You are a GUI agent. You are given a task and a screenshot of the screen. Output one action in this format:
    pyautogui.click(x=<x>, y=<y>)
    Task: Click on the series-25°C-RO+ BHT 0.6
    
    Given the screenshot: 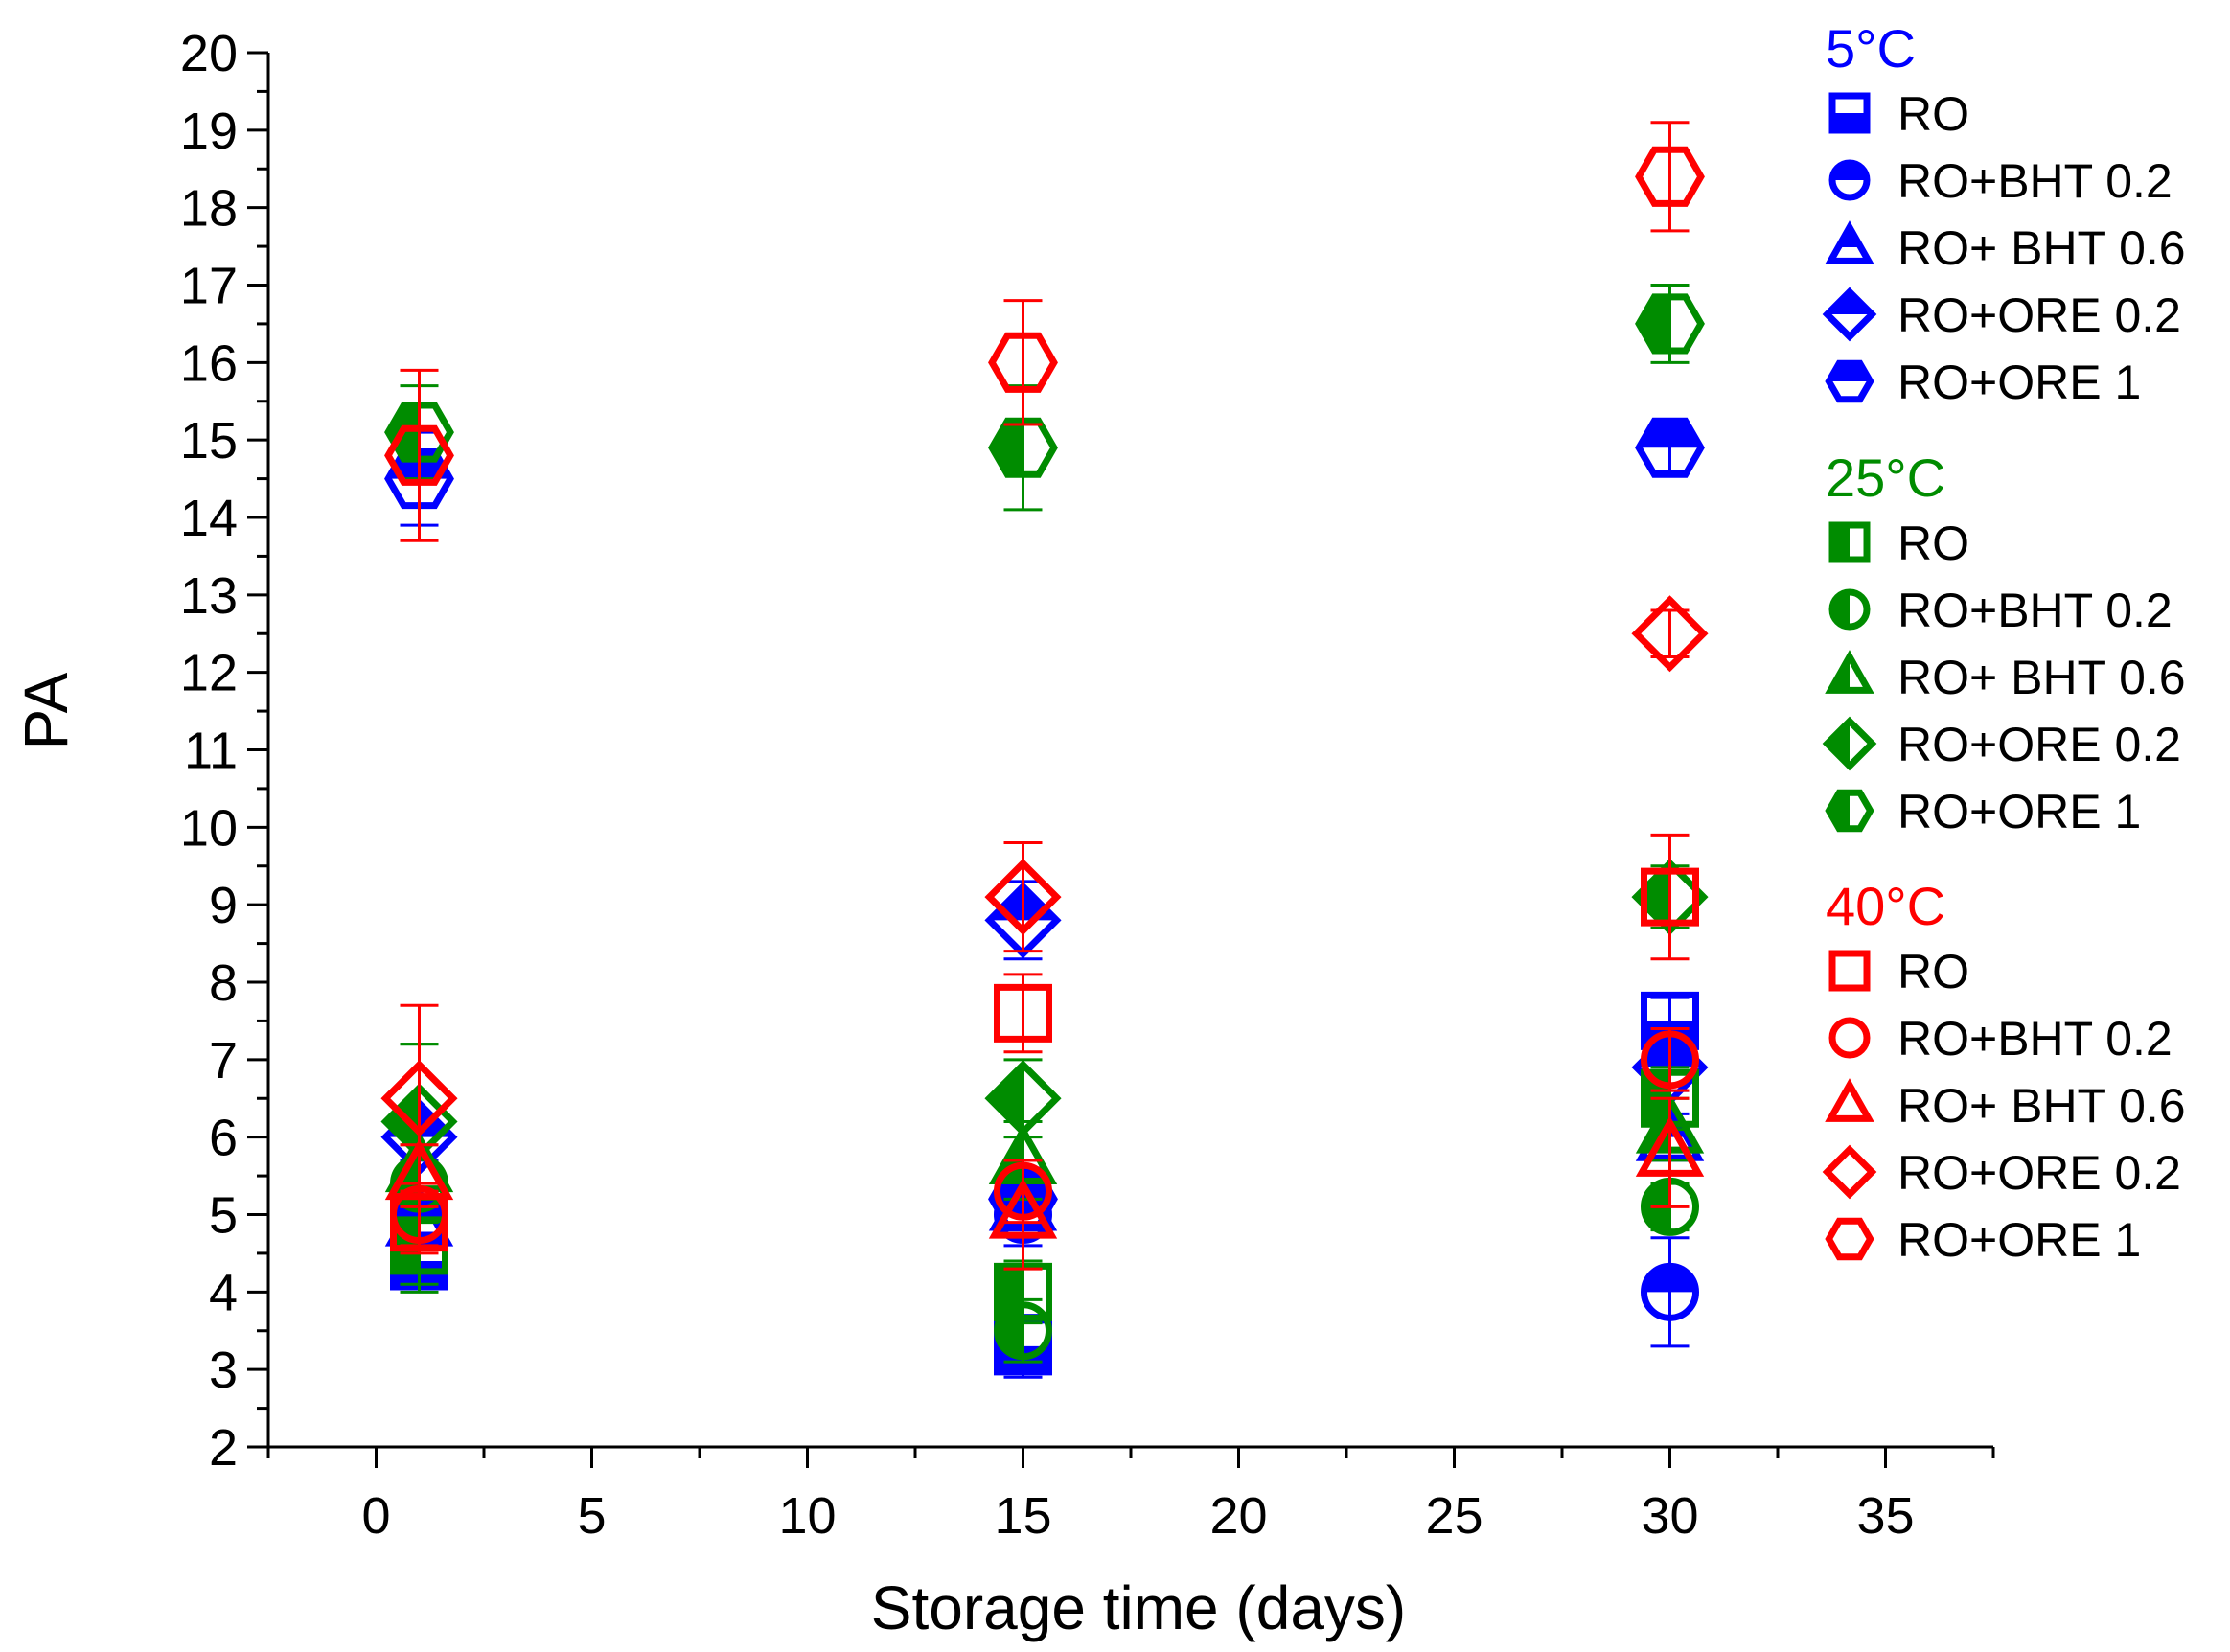 What is the action you would take?
    pyautogui.click(x=1045, y=1168)
    